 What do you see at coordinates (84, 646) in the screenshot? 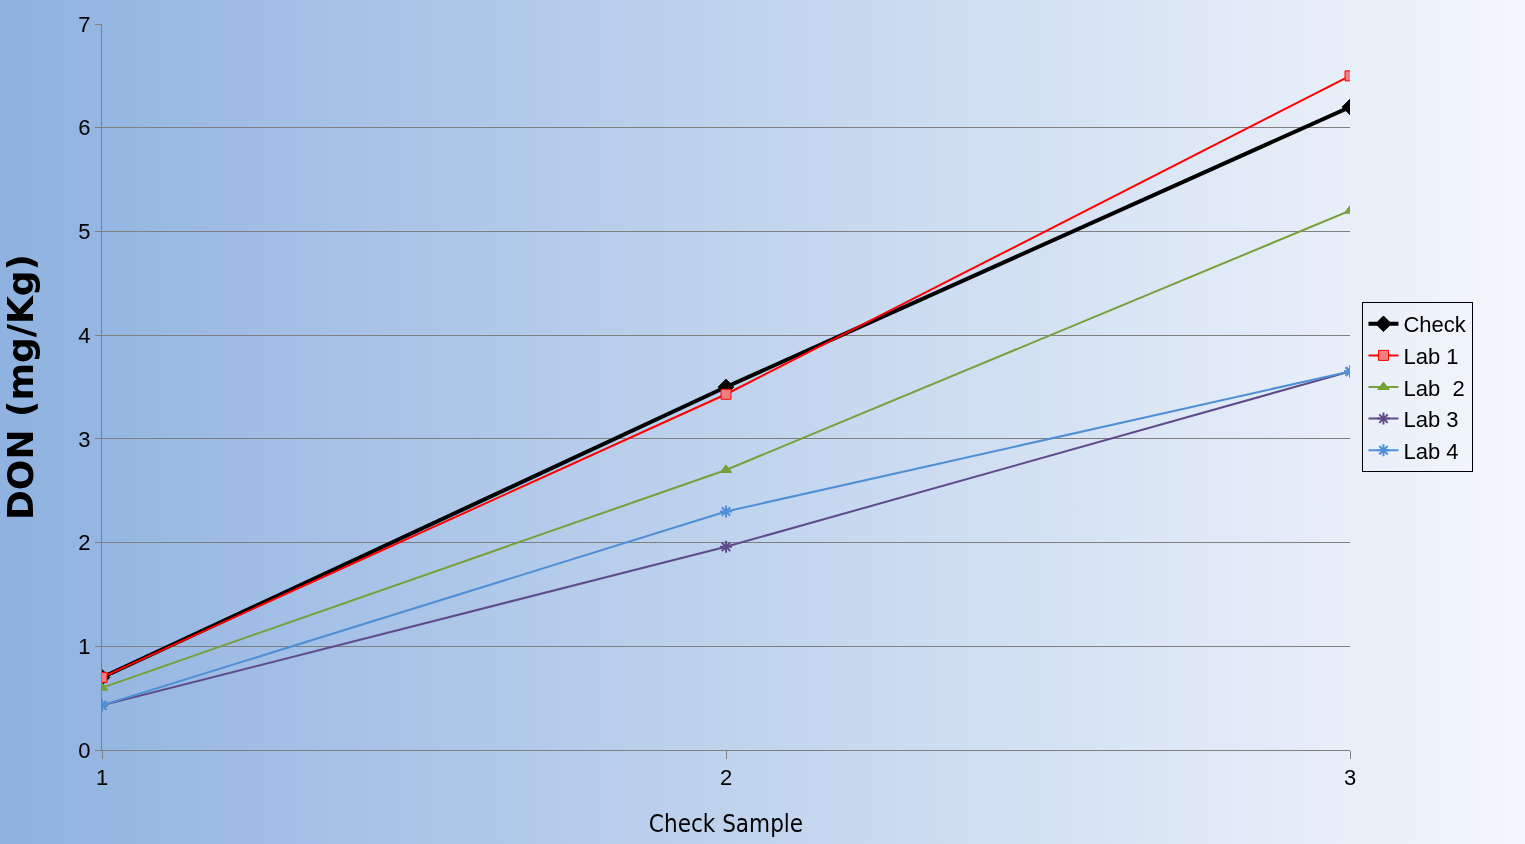
I see `y-tick-label: 1` at bounding box center [84, 646].